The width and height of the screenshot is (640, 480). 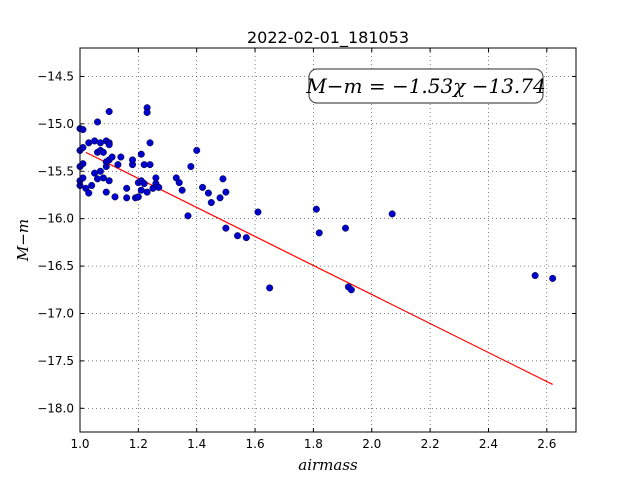 What do you see at coordinates (430, 444) in the screenshot?
I see `x-tick-label: 2.2` at bounding box center [430, 444].